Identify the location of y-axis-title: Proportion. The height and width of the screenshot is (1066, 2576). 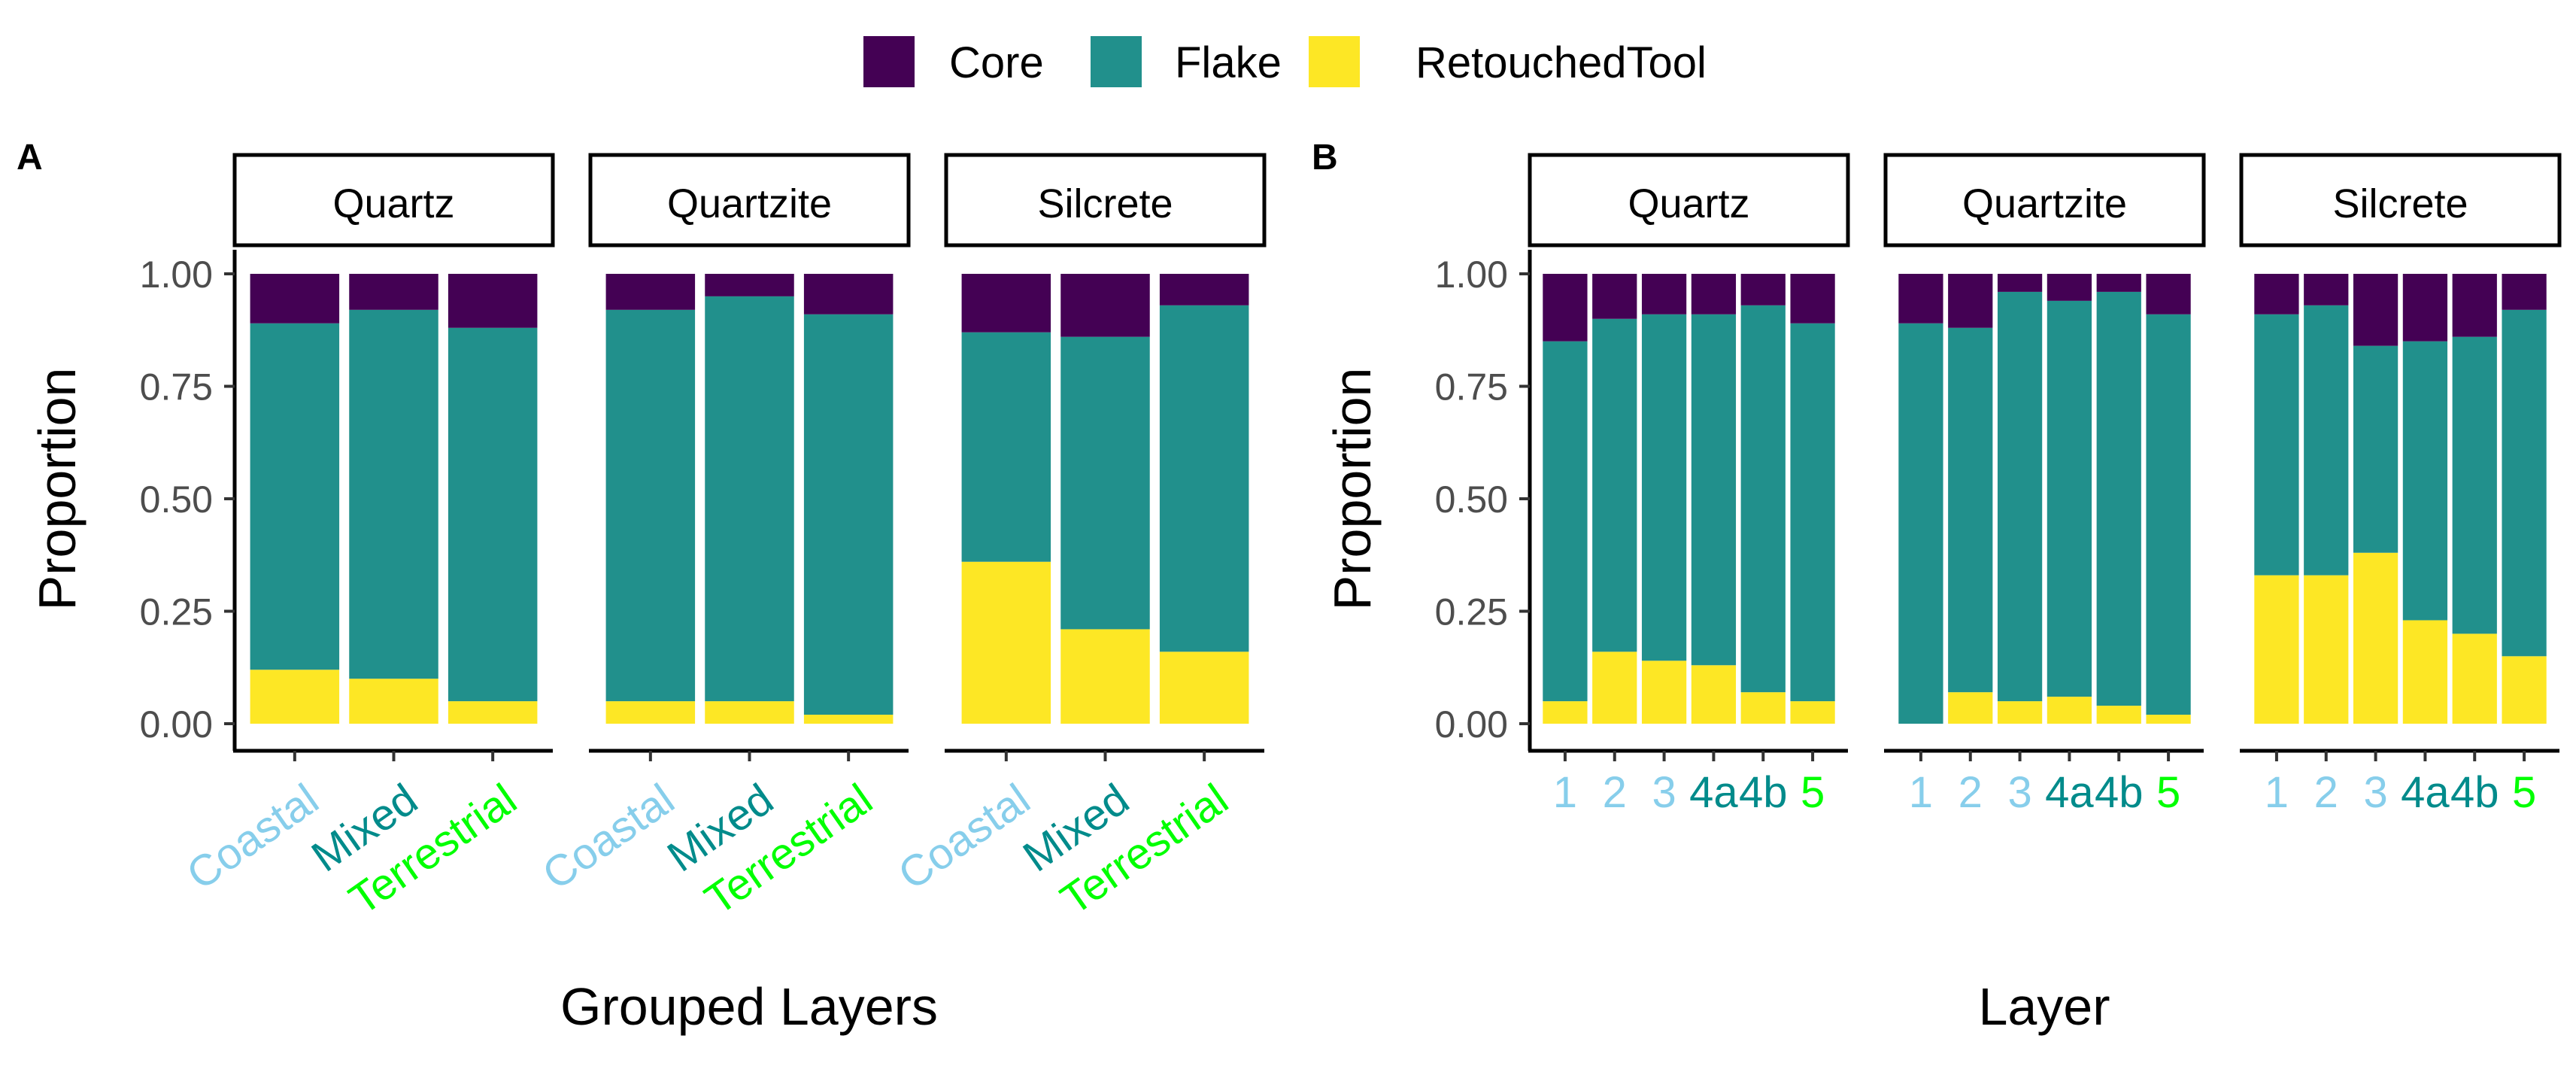
(1352, 490).